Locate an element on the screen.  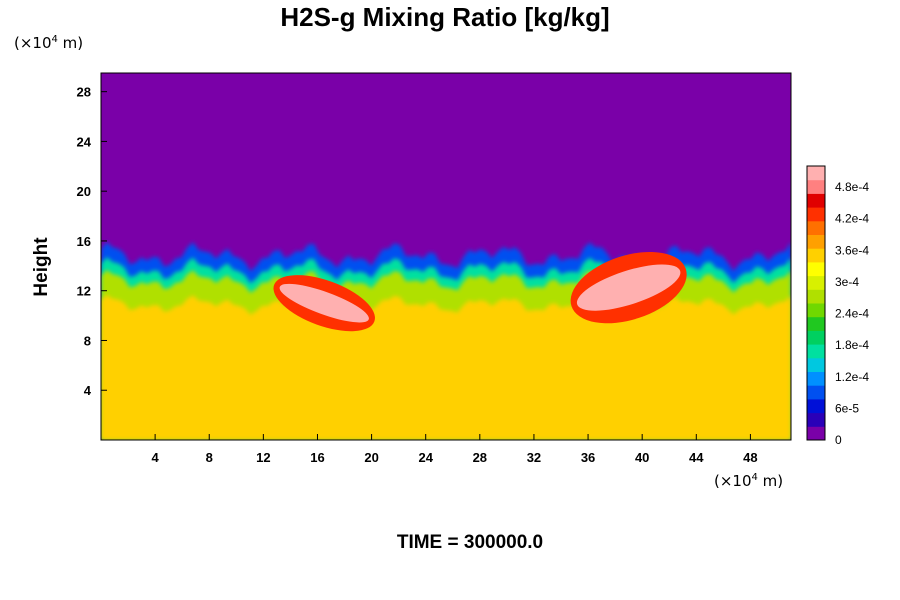
colorbar-tick-label: 4.8e-4 is located at coordinates (852, 187).